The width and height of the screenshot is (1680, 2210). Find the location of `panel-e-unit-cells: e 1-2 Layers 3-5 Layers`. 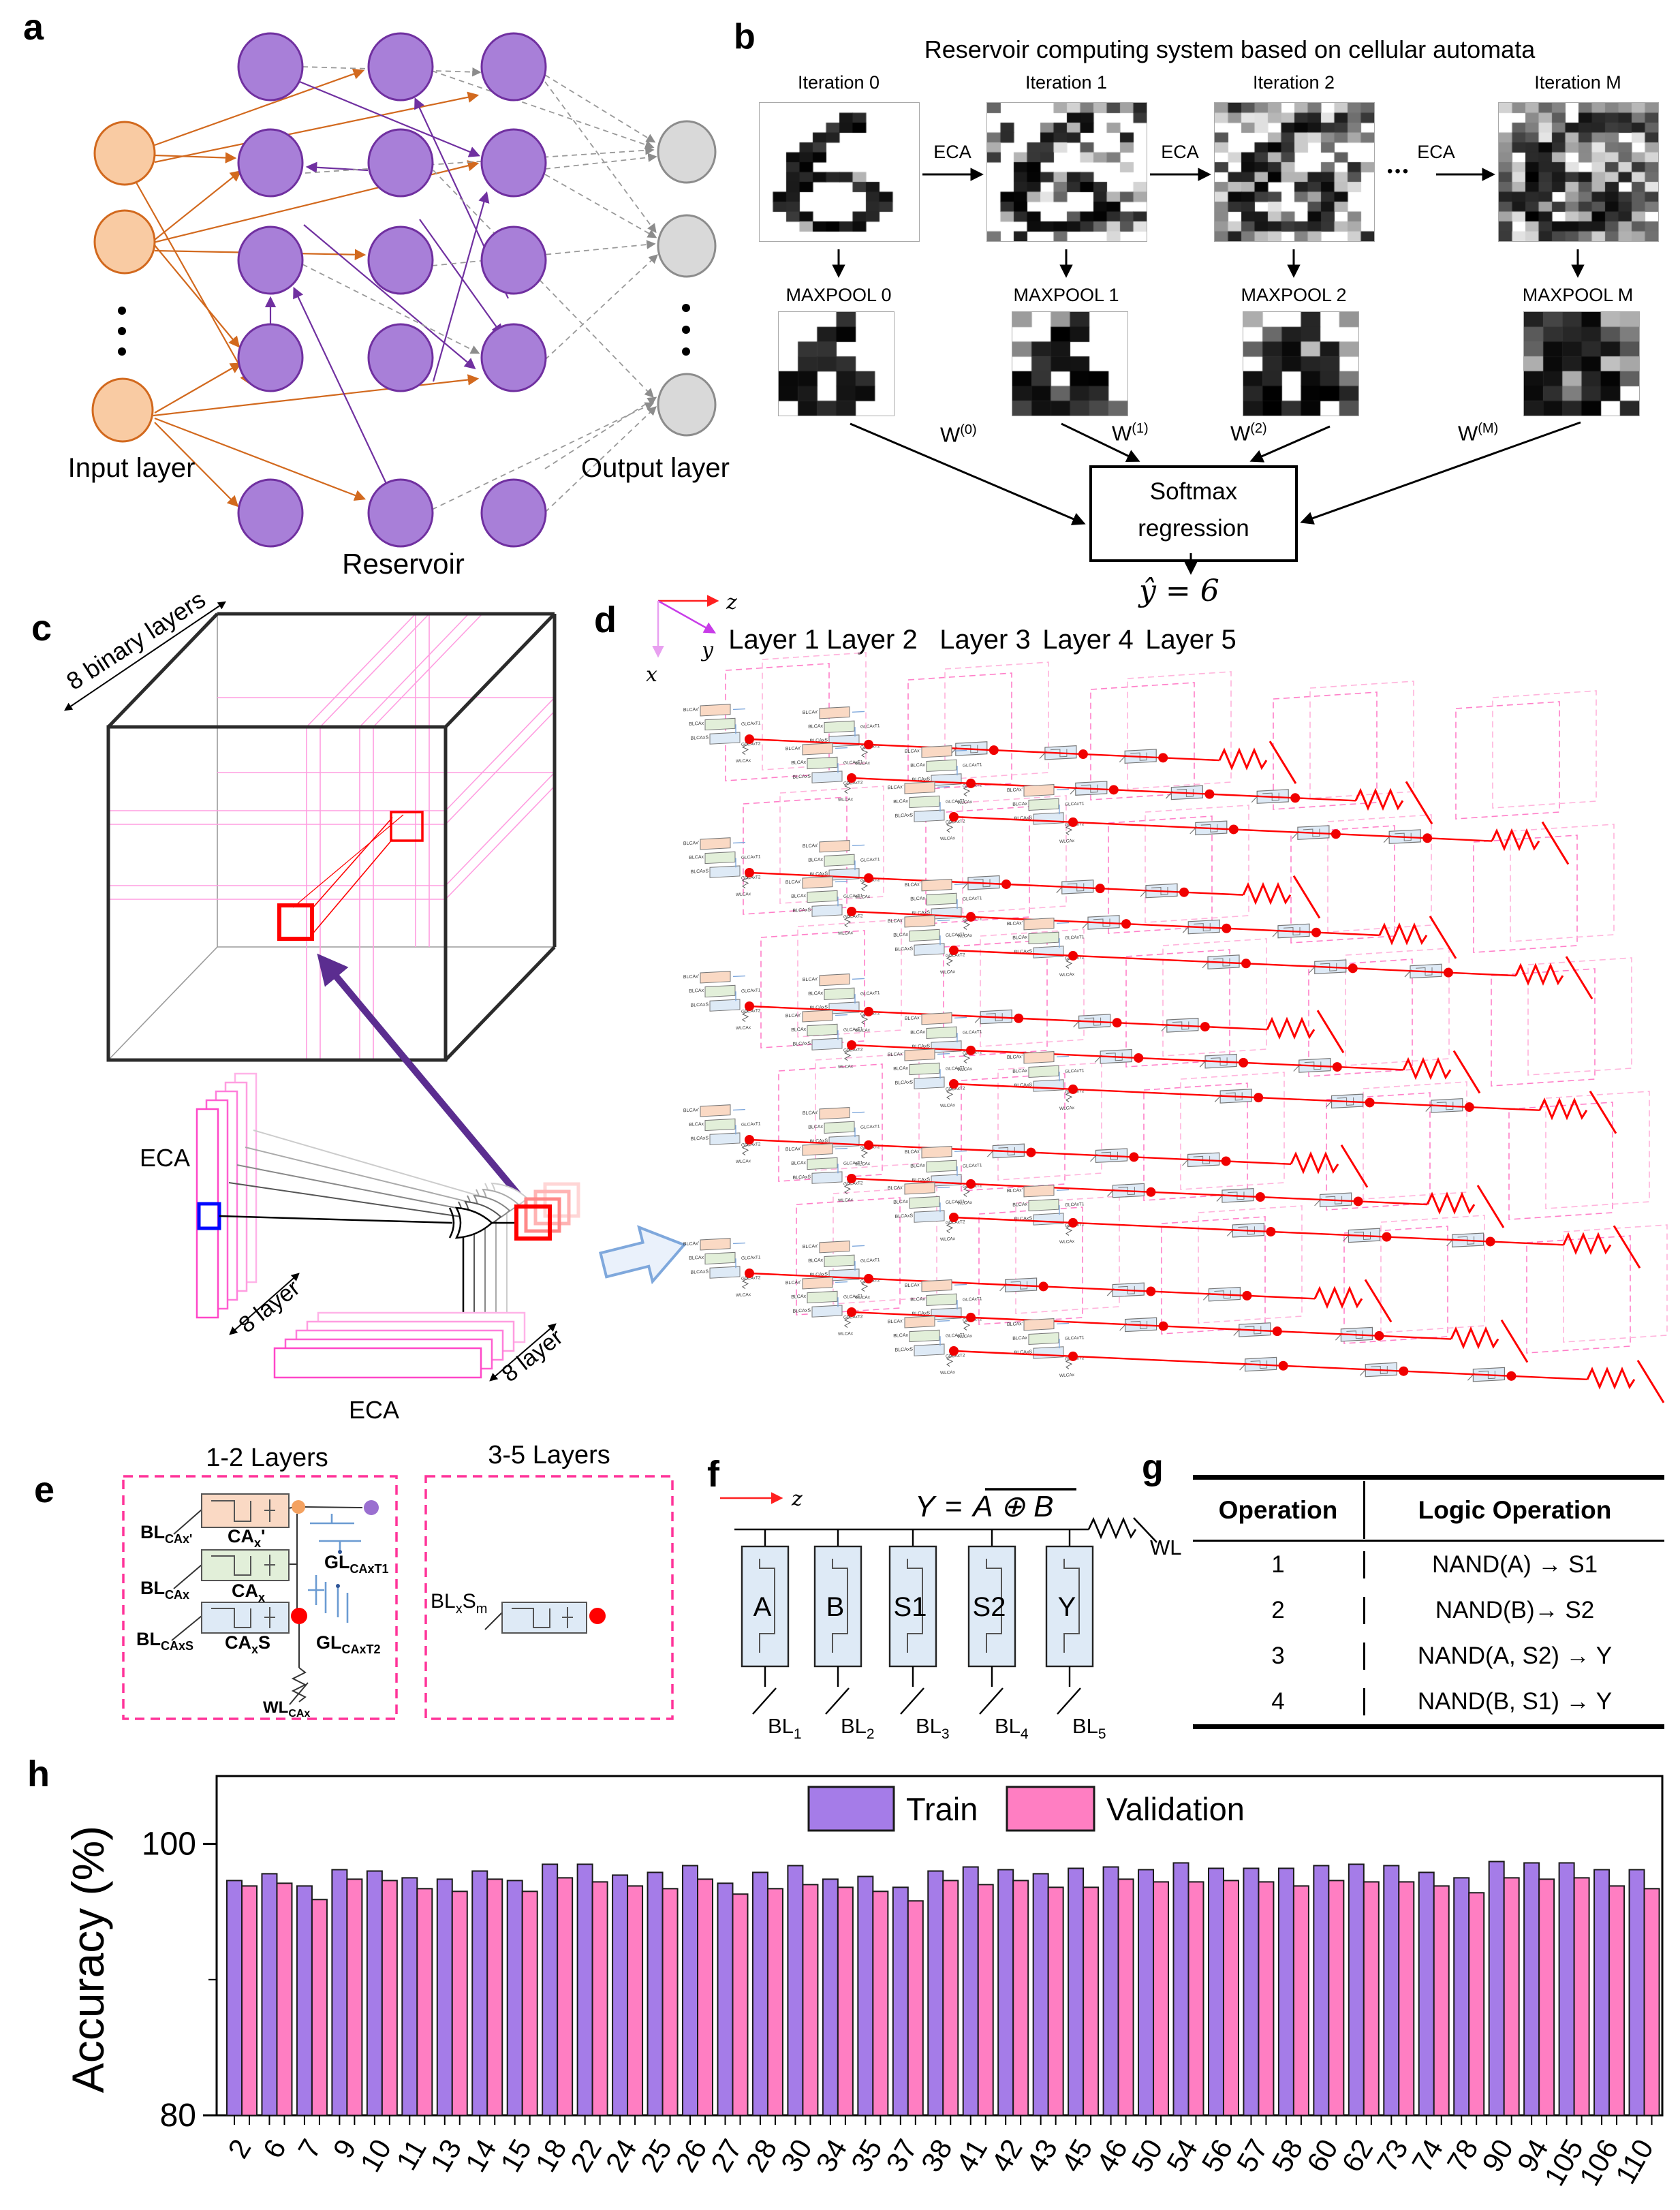

panel-e-unit-cells: e 1-2 Layers 3-5 Layers is located at coordinates (354, 1580).